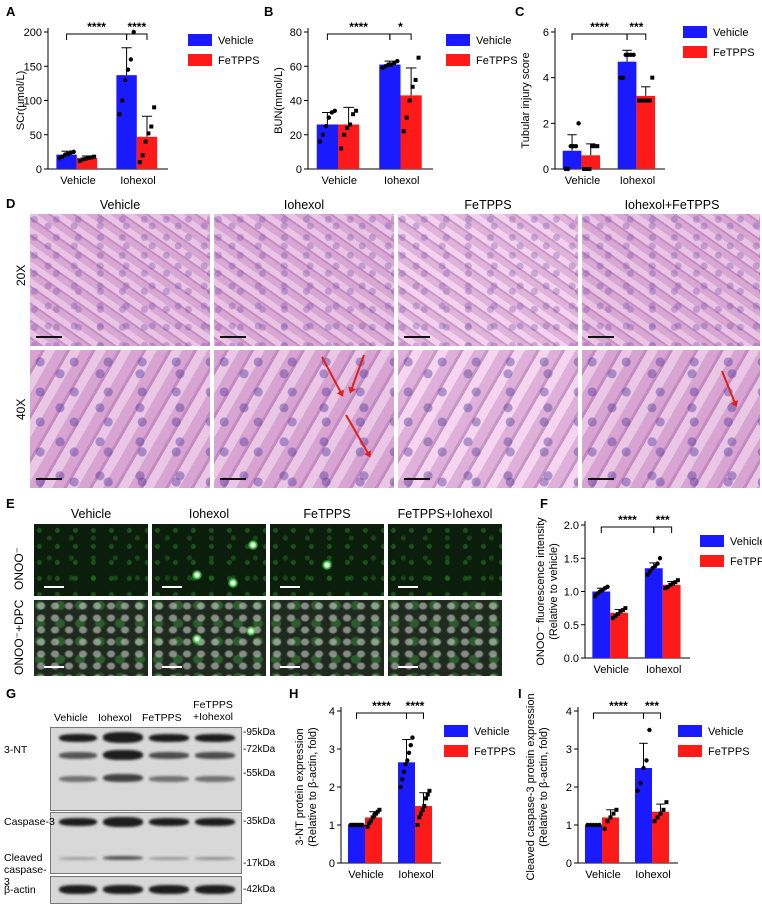 The image size is (762, 912). I want to click on histology-col-fetpps: FeTPPS, so click(488, 205).